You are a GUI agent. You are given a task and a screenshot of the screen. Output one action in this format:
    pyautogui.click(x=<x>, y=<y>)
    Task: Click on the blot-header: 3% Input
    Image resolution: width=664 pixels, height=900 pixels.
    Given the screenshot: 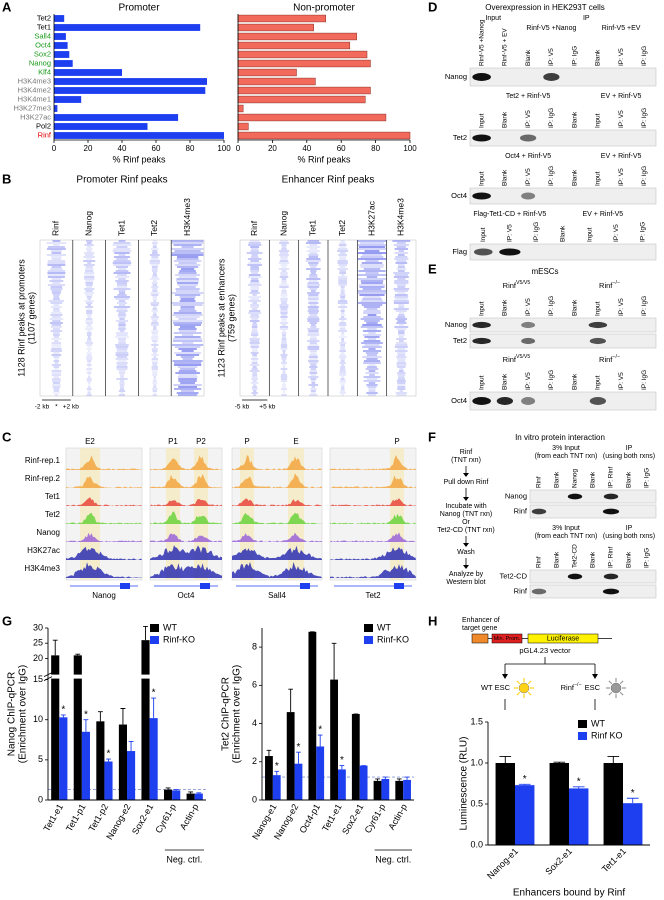 What is the action you would take?
    pyautogui.click(x=566, y=528)
    